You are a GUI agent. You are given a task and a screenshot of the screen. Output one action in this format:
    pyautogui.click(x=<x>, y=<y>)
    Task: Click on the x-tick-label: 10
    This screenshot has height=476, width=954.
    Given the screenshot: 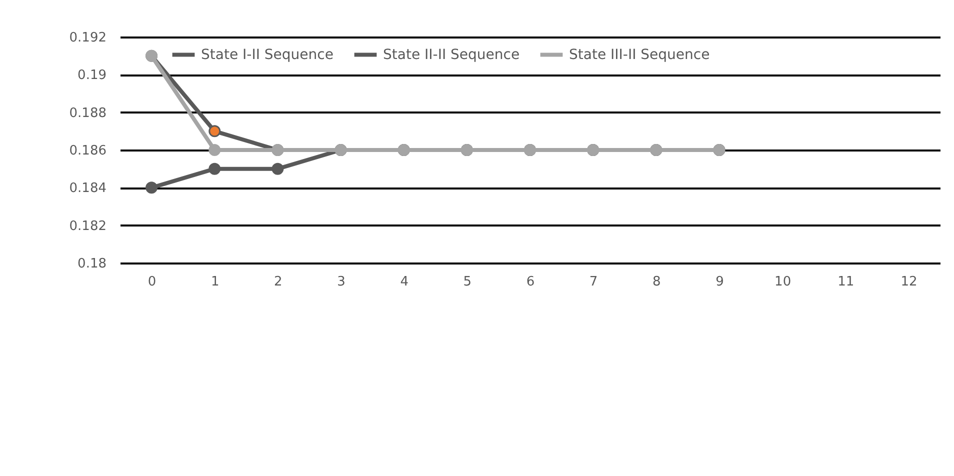 What is the action you would take?
    pyautogui.click(x=783, y=282)
    